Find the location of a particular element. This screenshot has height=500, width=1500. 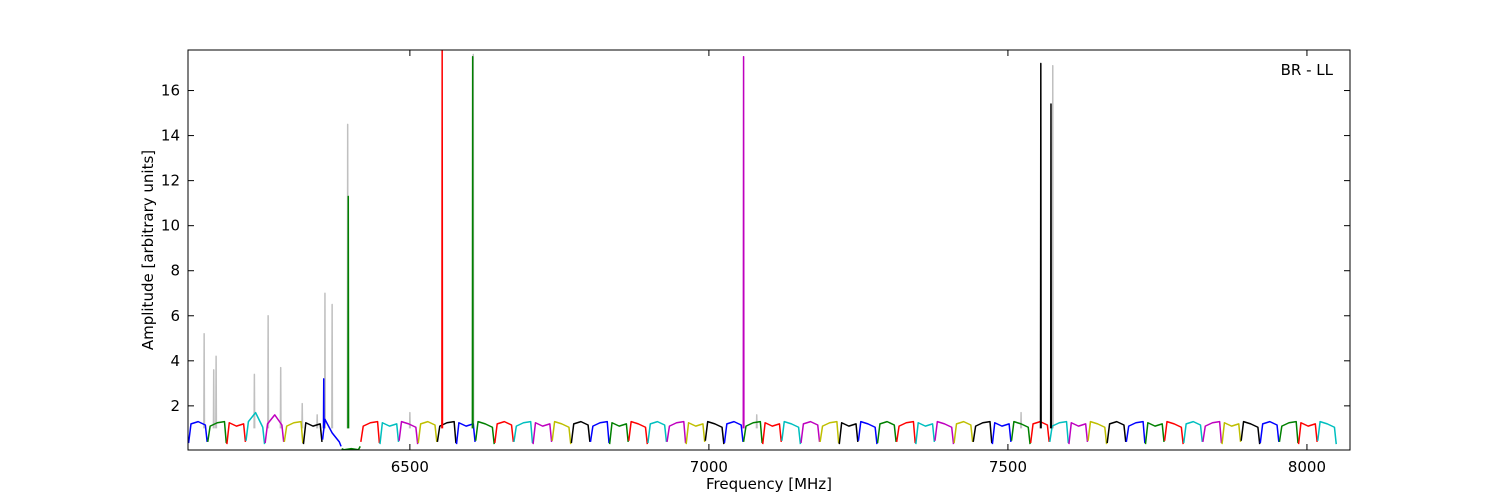

y-tick-label: 12 is located at coordinates (170, 181).